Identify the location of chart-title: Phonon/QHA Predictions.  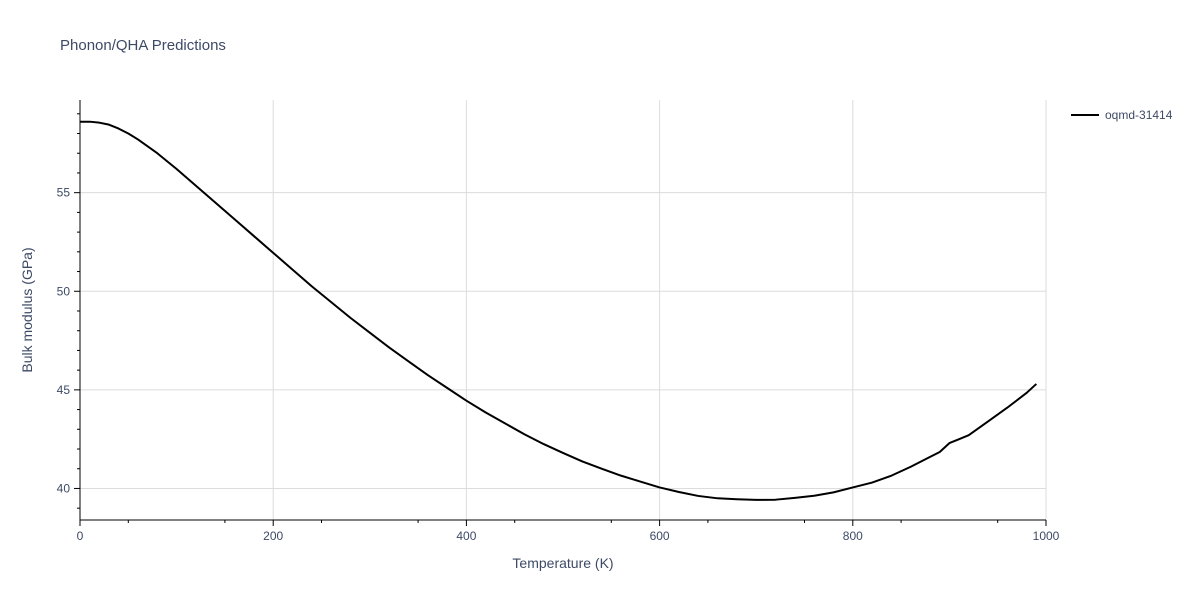
(143, 45).